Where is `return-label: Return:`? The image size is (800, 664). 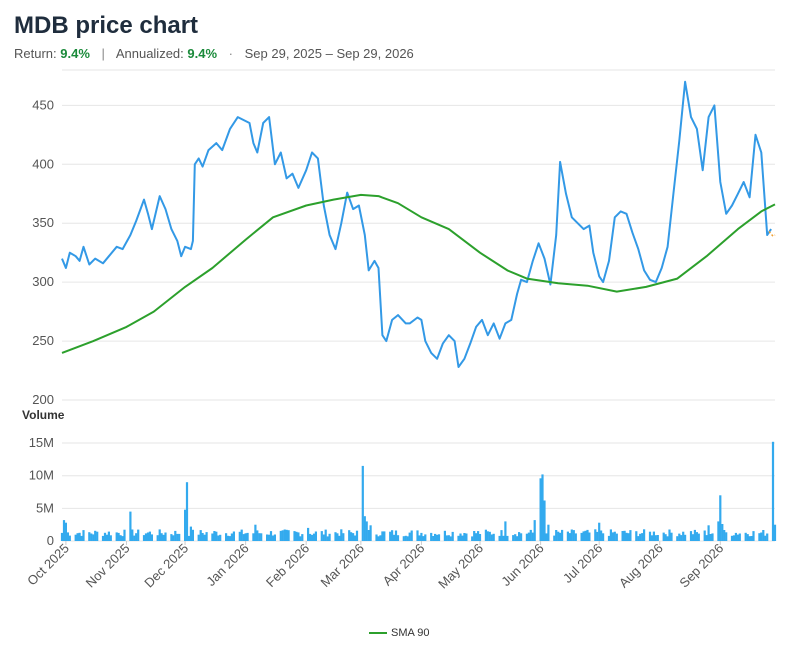 return-label: Return: is located at coordinates (35, 53).